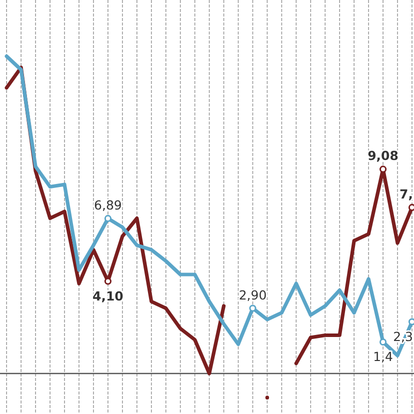  What do you see at coordinates (383, 356) in the screenshot?
I see `data-label: 1,4` at bounding box center [383, 356].